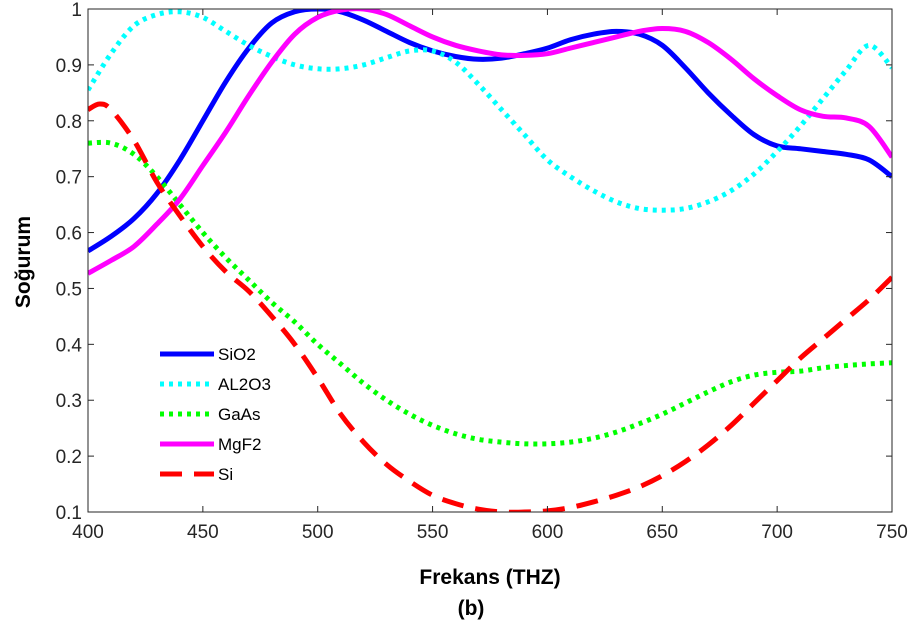 The width and height of the screenshot is (915, 627). I want to click on x-tick-label: 750, so click(892, 532).